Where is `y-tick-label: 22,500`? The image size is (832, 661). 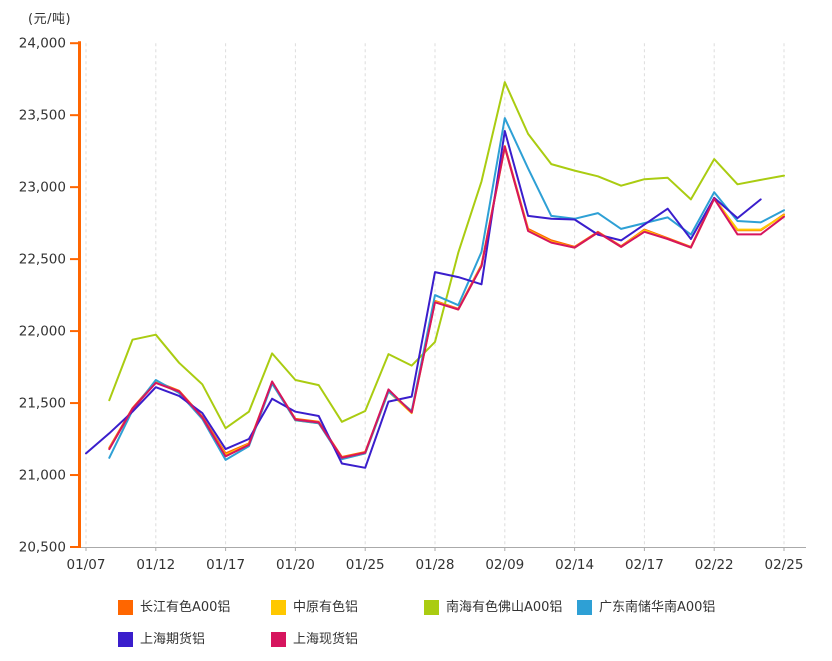
y-tick-label: 22,500 is located at coordinates (42, 260).